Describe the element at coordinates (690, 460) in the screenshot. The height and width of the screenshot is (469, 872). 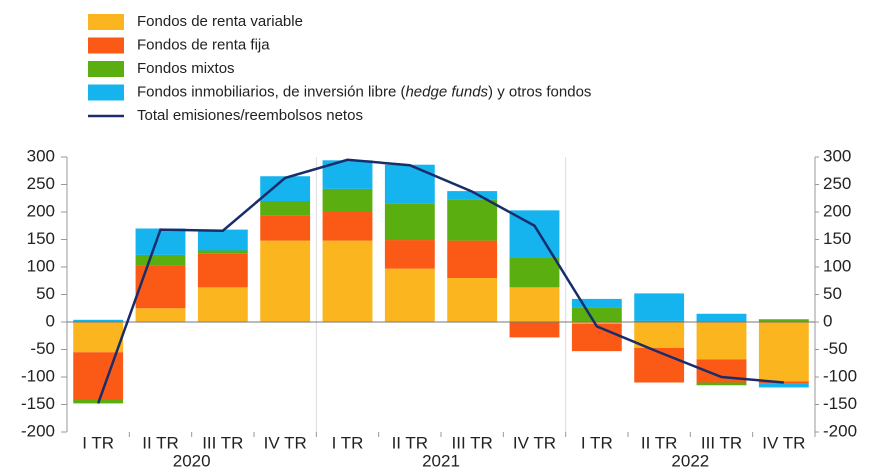
I see `year-label: 2022` at that location.